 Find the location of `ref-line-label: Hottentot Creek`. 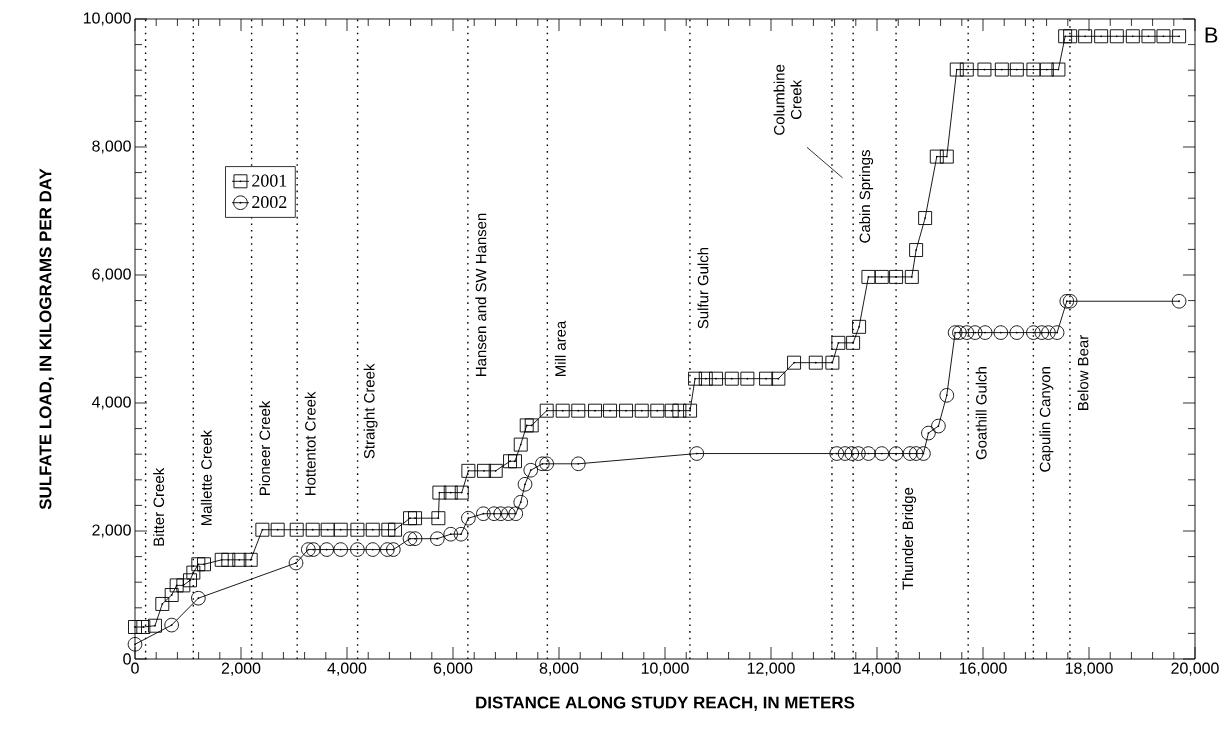

ref-line-label: Hottentot Creek is located at coordinates (310, 443).